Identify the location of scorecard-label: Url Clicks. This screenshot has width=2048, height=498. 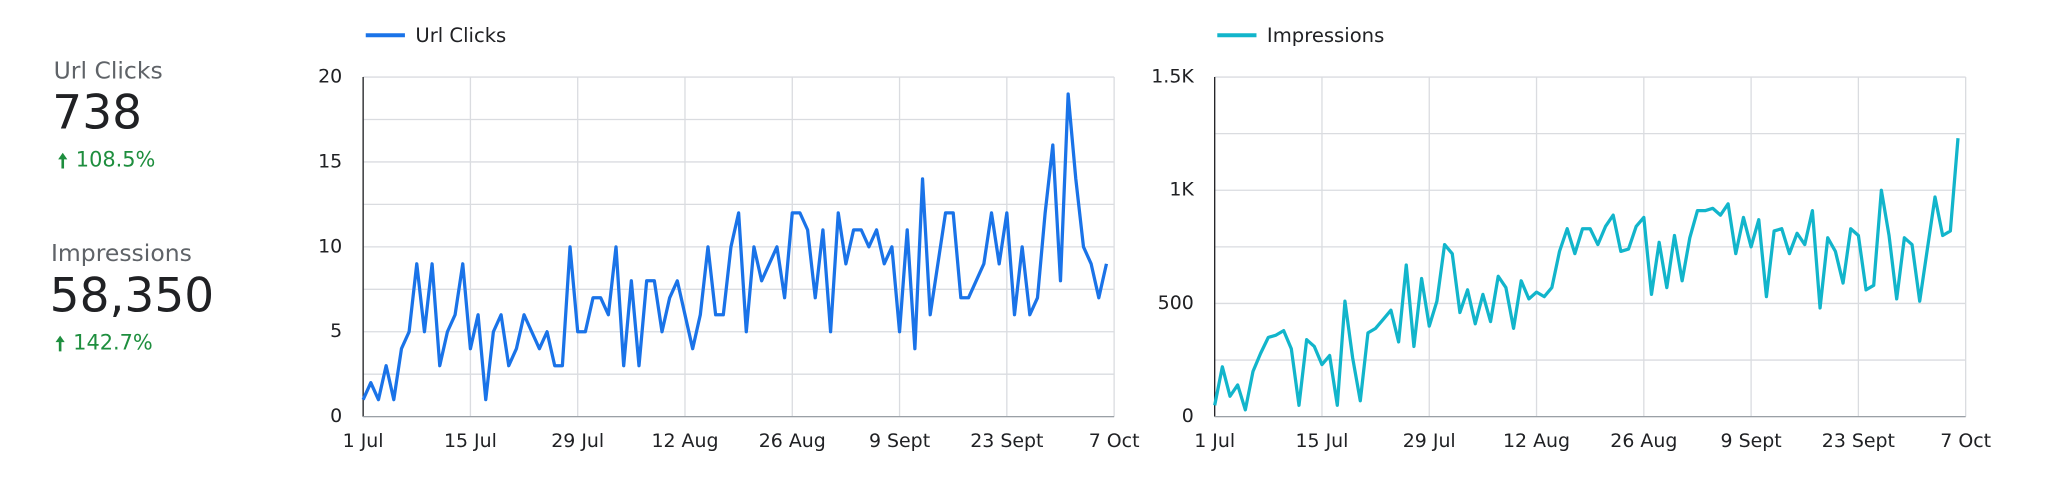
(108, 70).